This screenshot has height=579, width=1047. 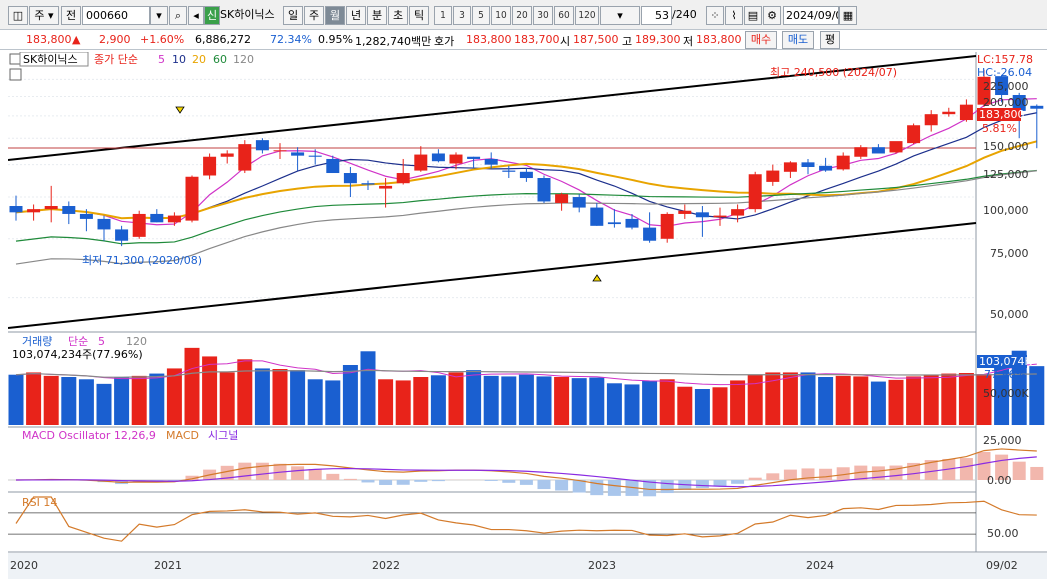 I want to click on interval-60-button: 60, so click(x=564, y=15).